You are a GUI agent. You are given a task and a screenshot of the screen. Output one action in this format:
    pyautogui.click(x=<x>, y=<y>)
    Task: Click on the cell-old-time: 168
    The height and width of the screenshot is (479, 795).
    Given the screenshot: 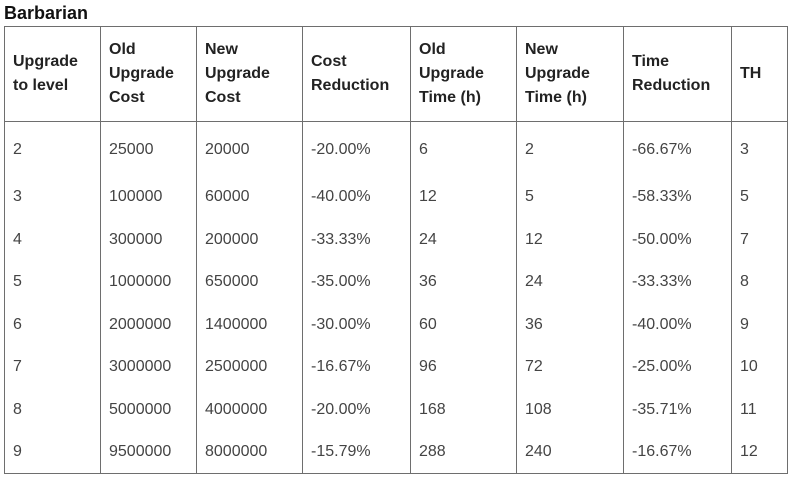 What is the action you would take?
    pyautogui.click(x=463, y=409)
    